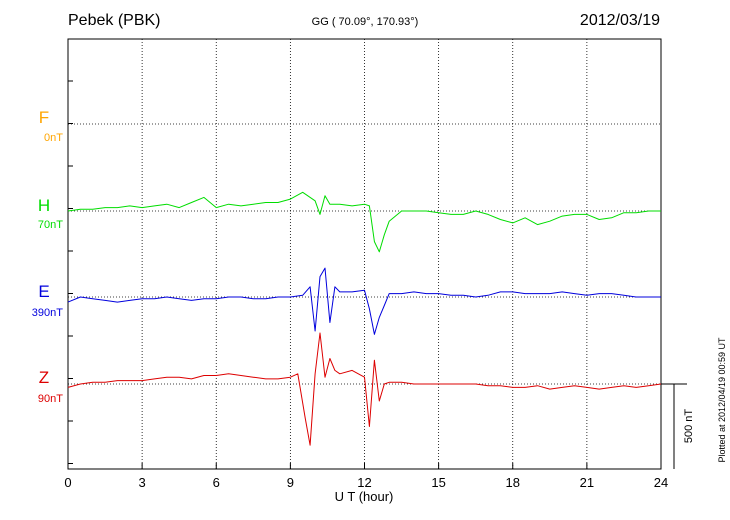  Describe the element at coordinates (364, 222) in the screenshot. I see `series-line-h` at that location.